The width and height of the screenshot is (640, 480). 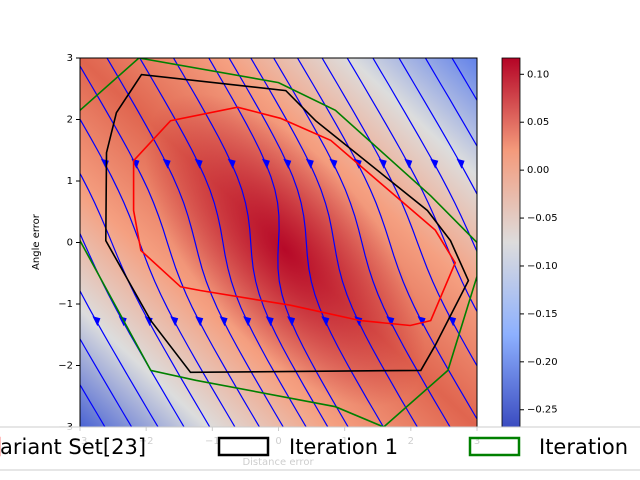 What do you see at coordinates (538, 122) in the screenshot?
I see `colorbar-tick-label: 0.05` at bounding box center [538, 122].